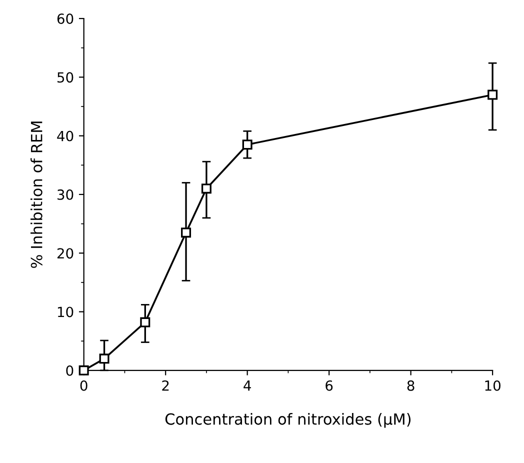 This screenshot has height=463, width=524. Describe the element at coordinates (247, 385) in the screenshot. I see `x-tick-label: 4` at that location.